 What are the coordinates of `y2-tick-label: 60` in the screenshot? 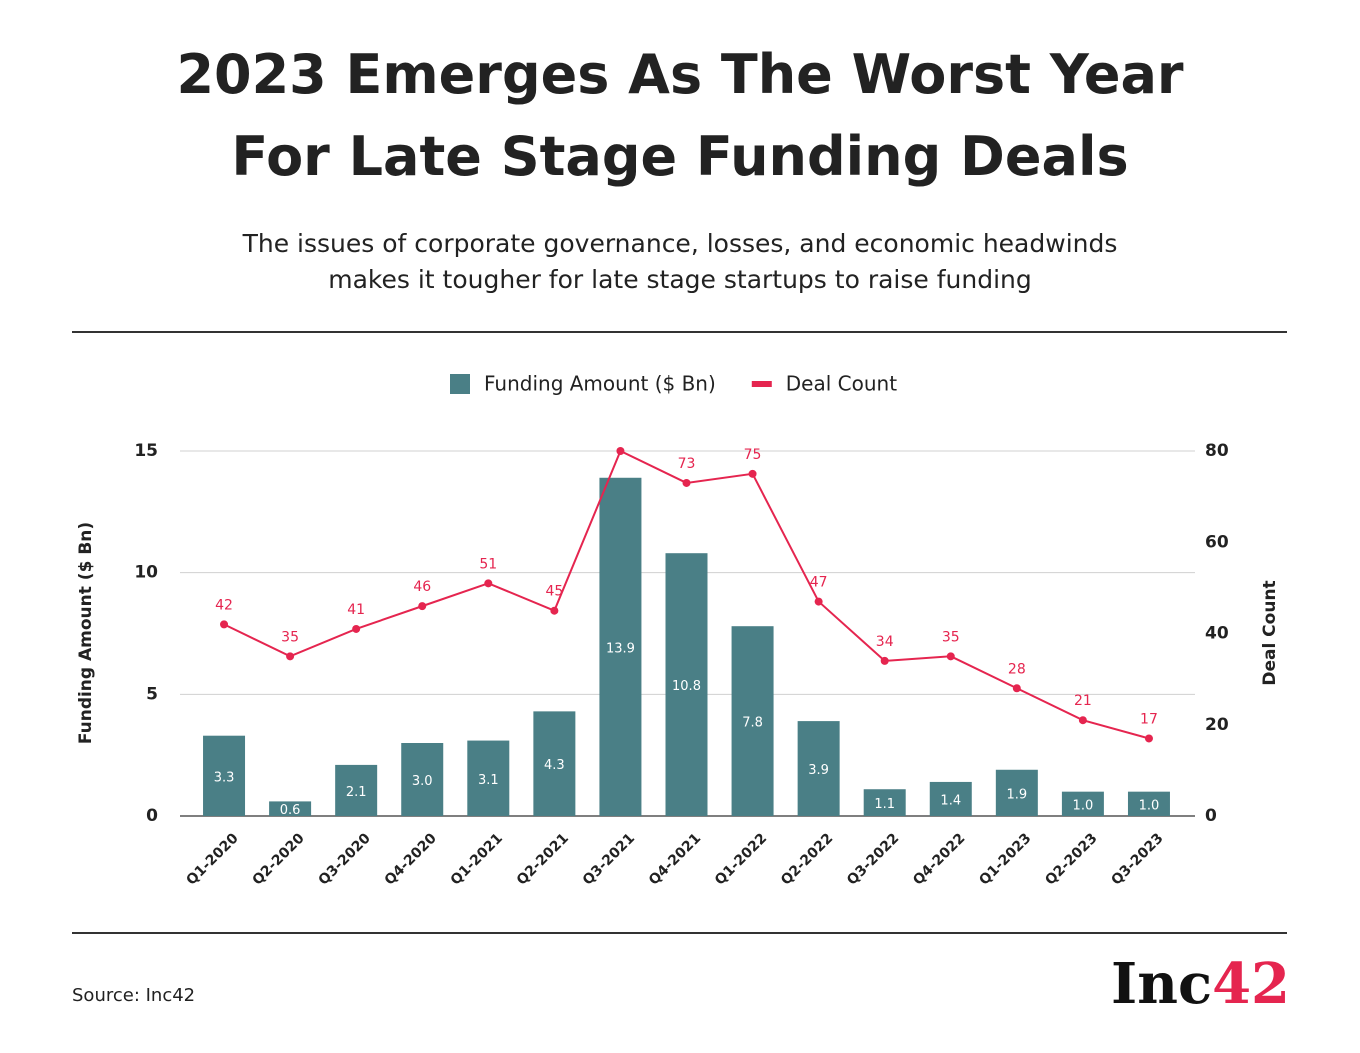 It's located at (1217, 542).